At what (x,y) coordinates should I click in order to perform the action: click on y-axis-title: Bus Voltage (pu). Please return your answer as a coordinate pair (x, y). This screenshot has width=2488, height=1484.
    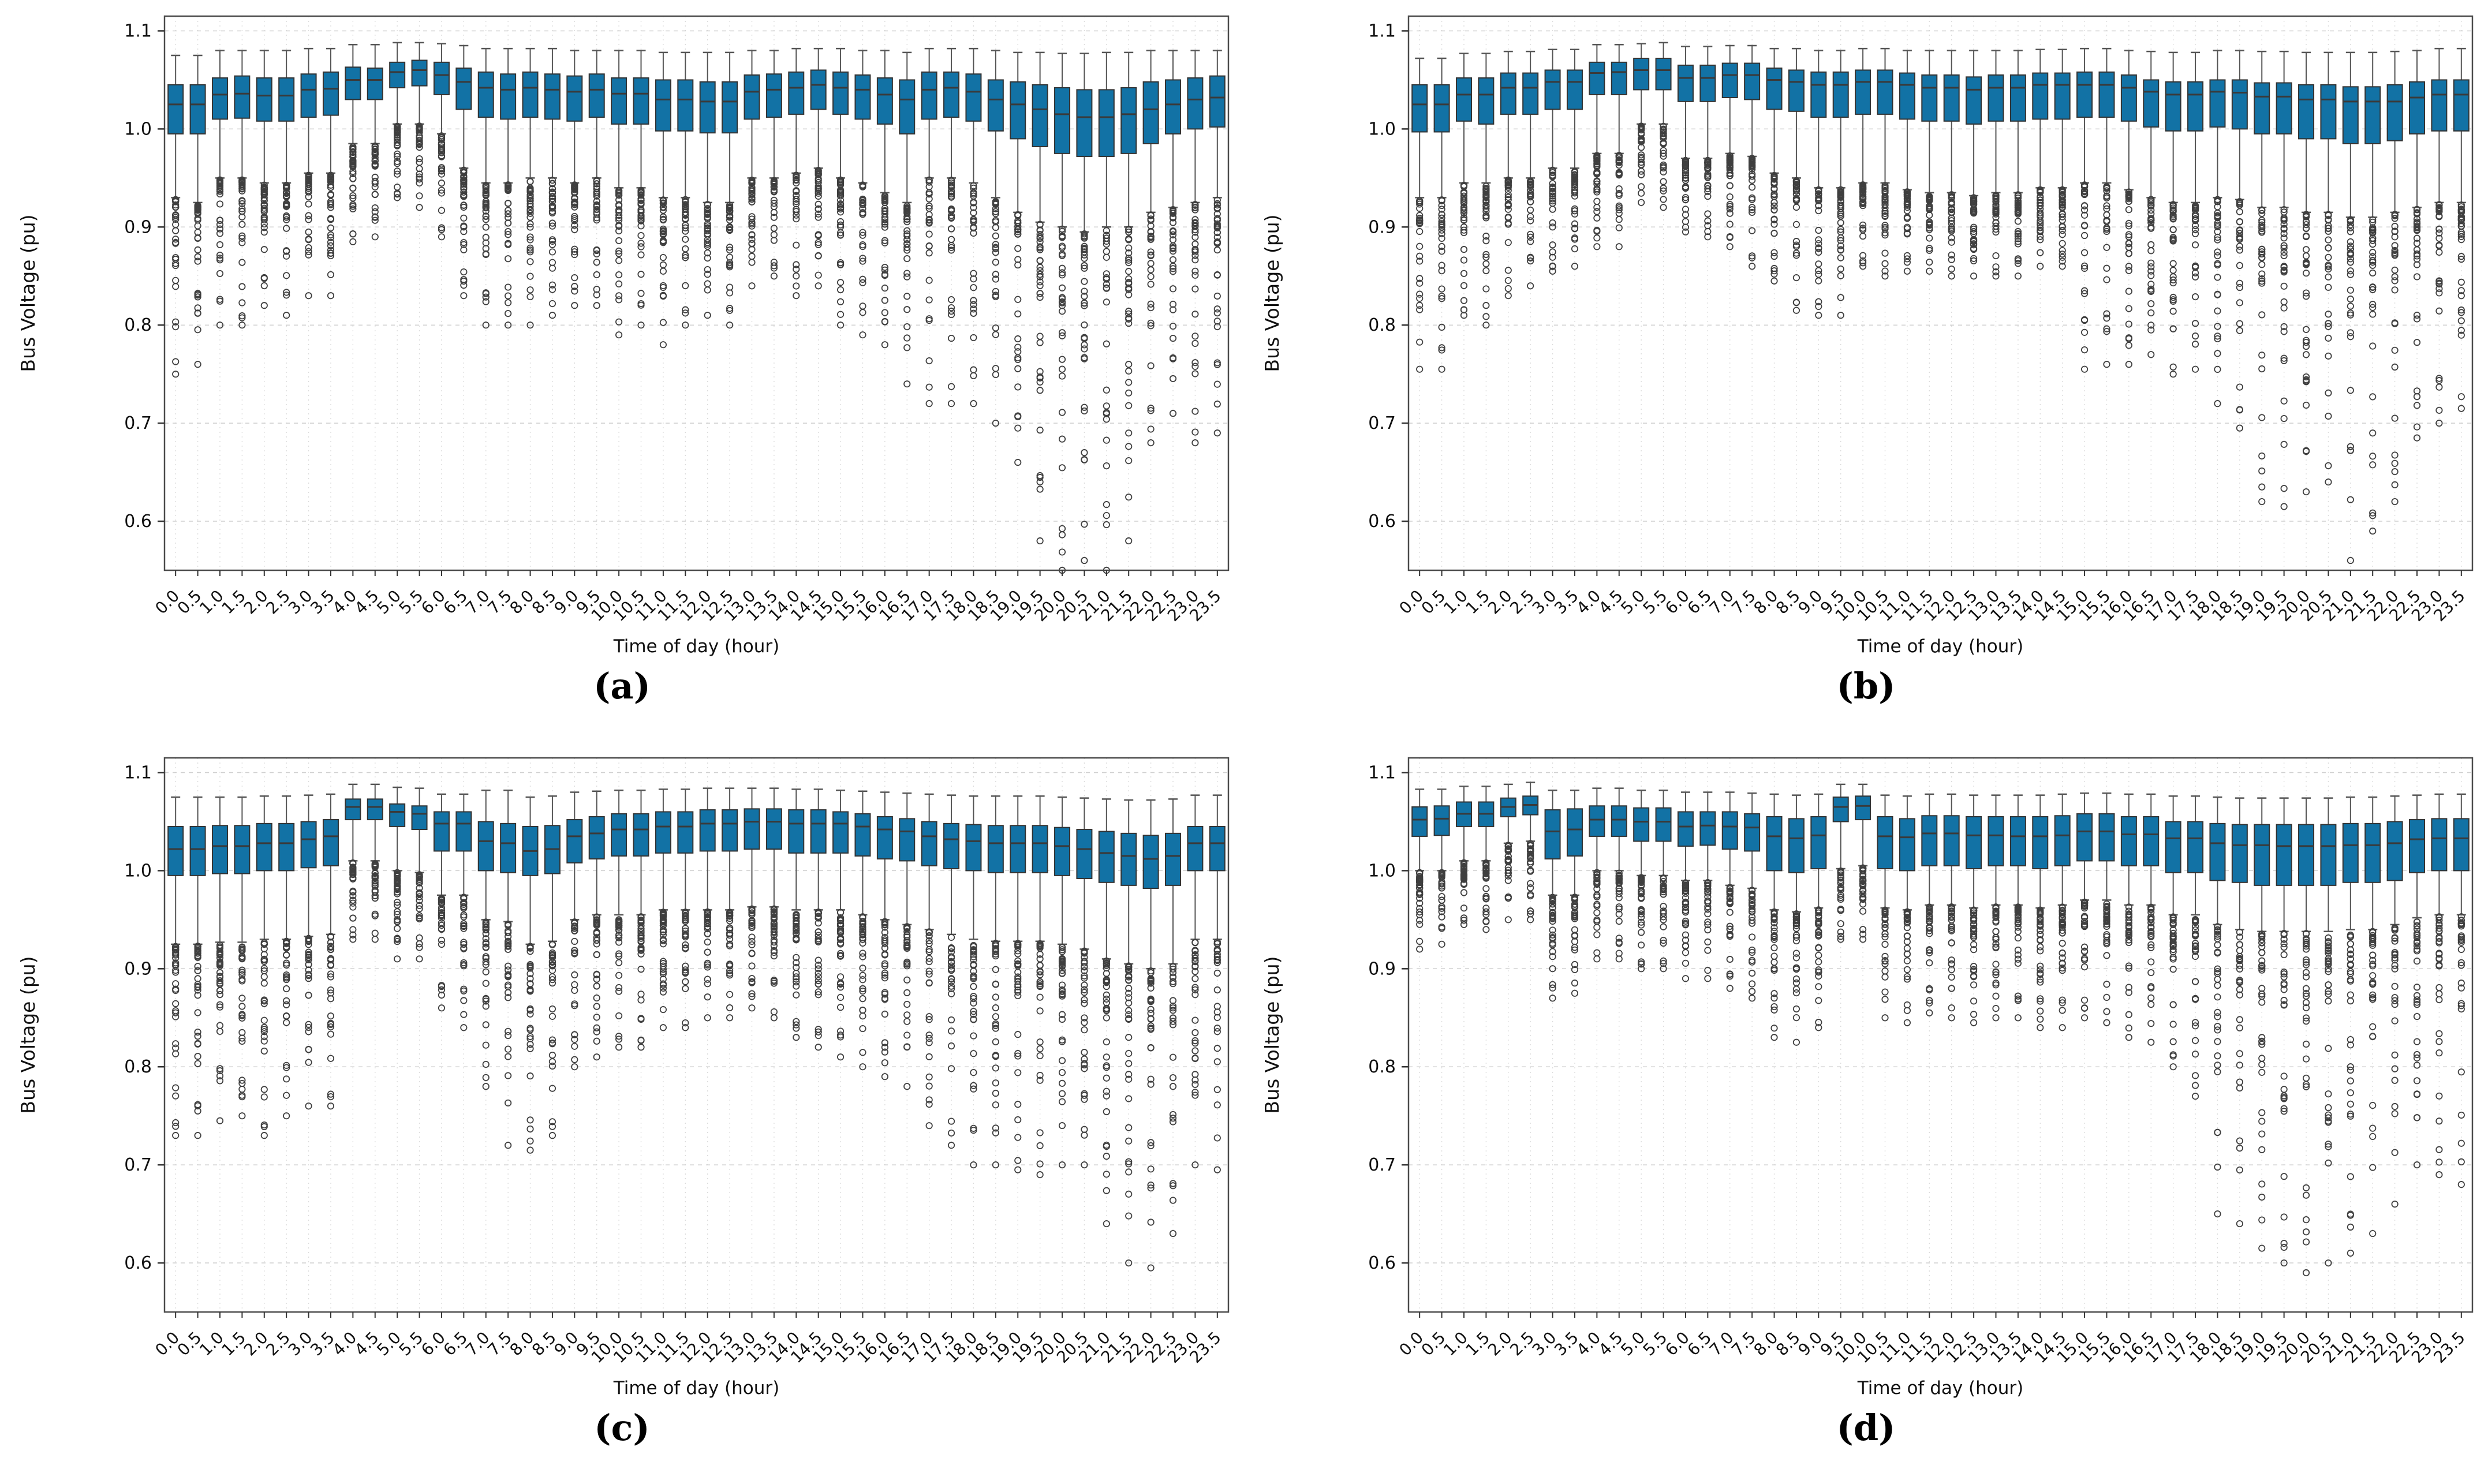
    Looking at the image, I should click on (1272, 1035).